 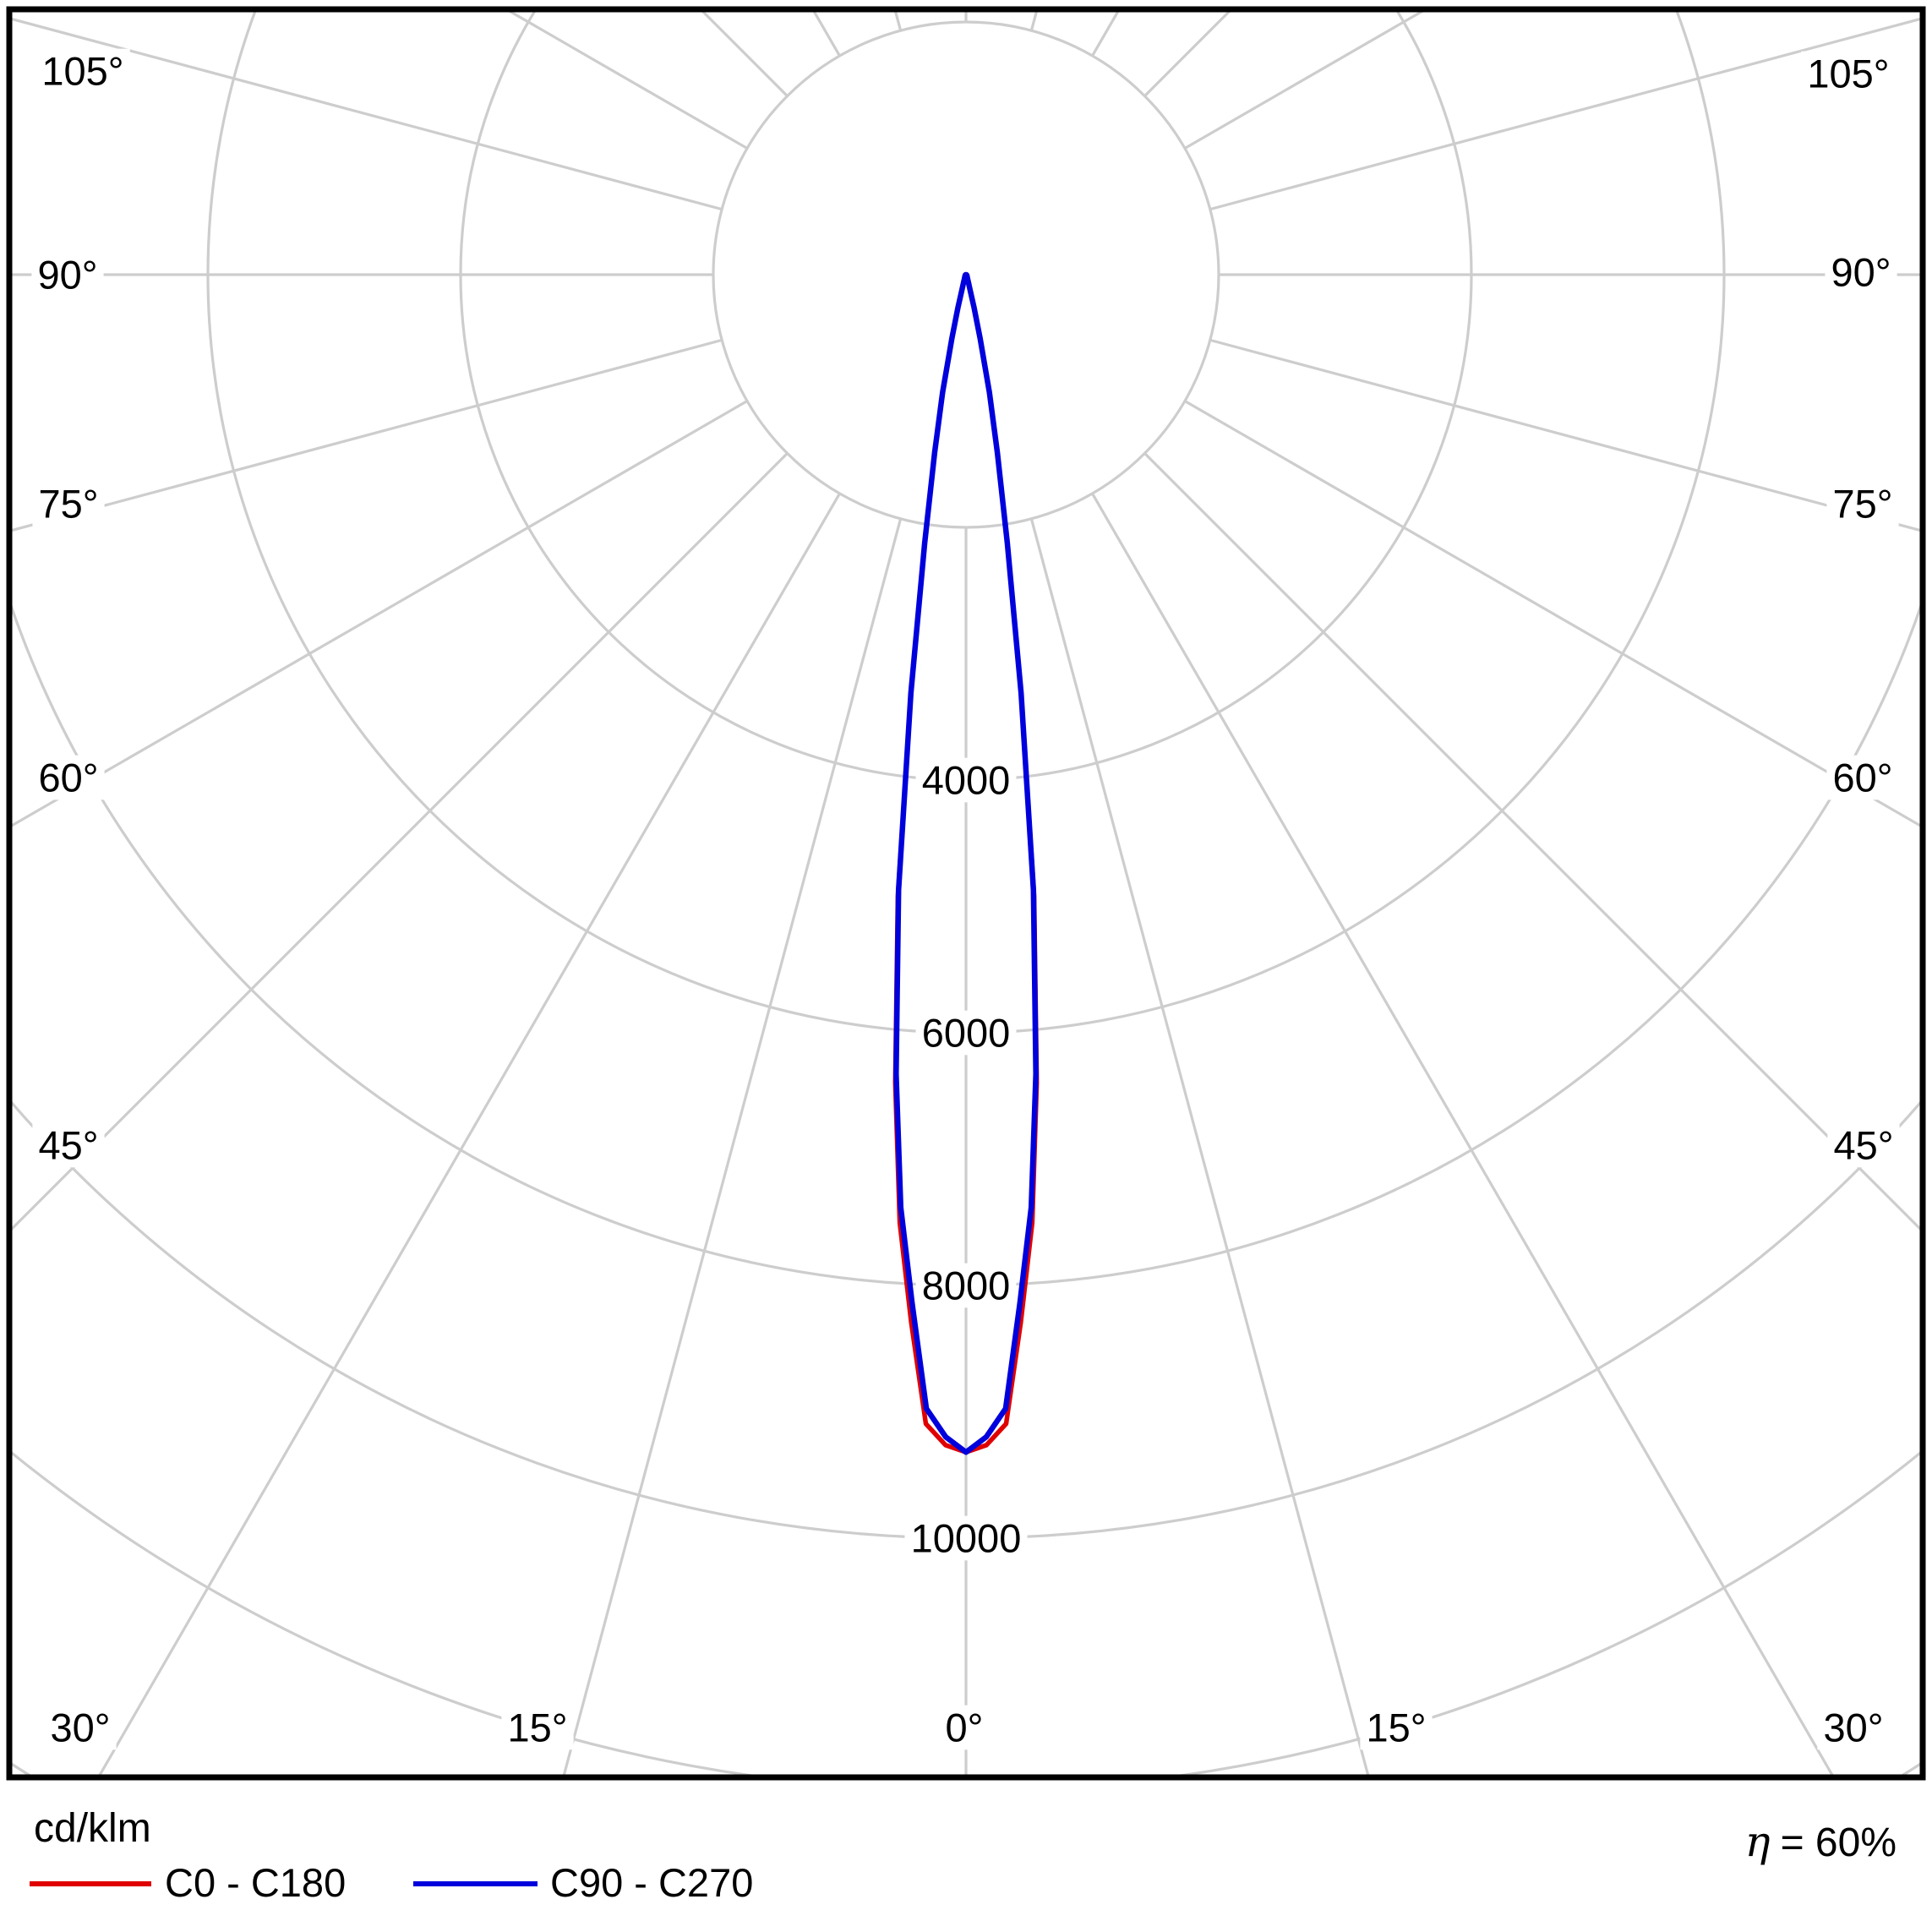 I want to click on svg-text: 8000, so click(x=966, y=1285).